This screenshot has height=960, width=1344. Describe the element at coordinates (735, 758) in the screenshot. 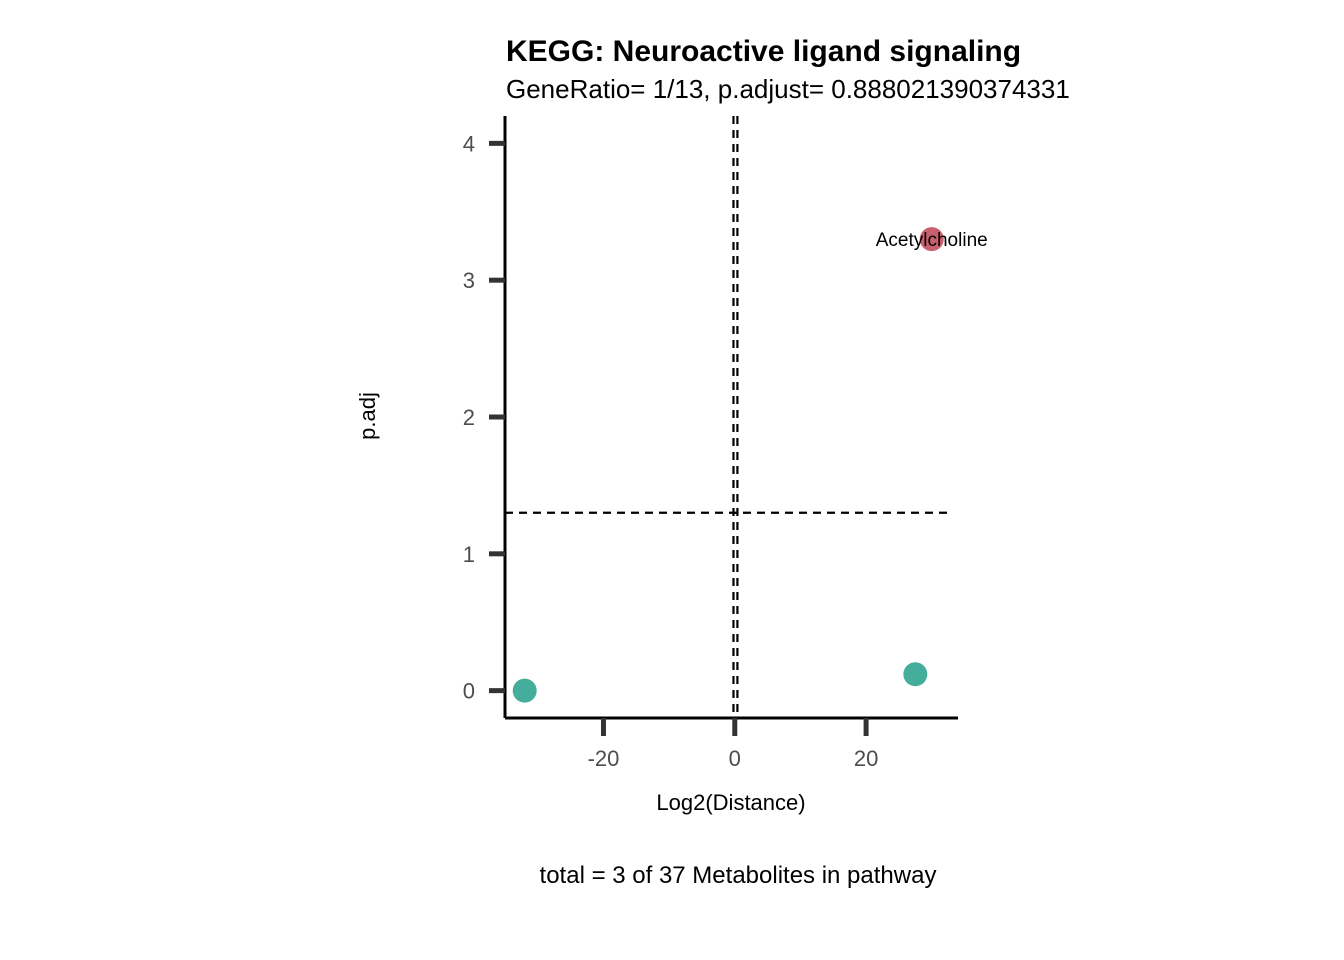

I see `x-tick-label-1: 0` at that location.